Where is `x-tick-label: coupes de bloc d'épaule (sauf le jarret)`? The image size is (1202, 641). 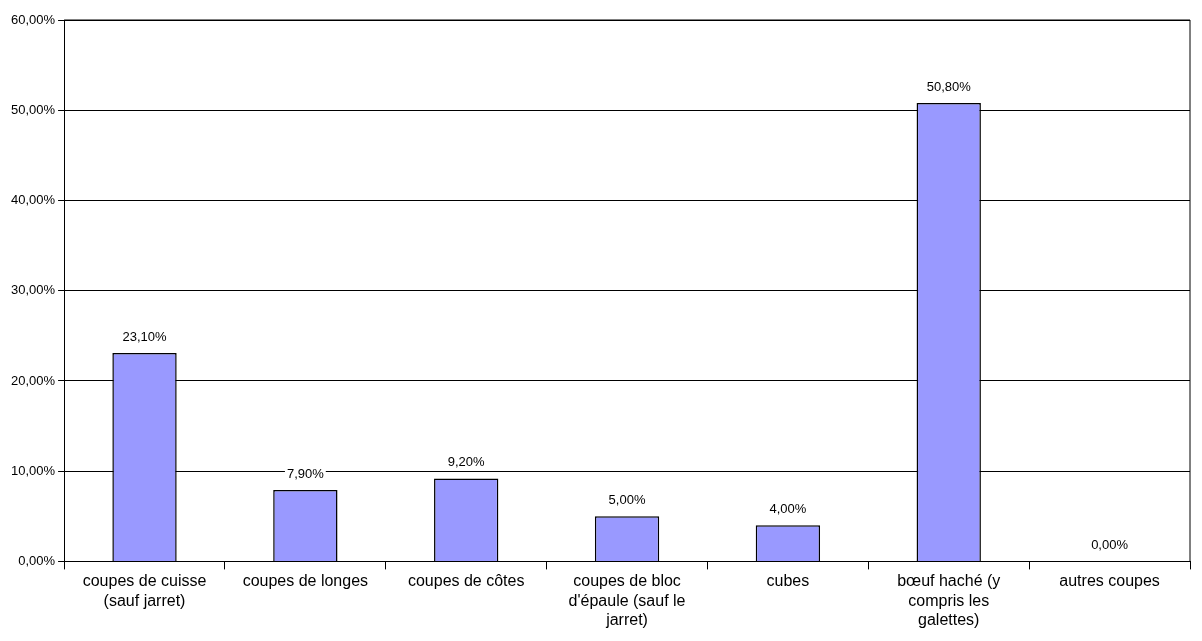
x-tick-label: coupes de bloc d'épaule (sauf le jarret) is located at coordinates (627, 600).